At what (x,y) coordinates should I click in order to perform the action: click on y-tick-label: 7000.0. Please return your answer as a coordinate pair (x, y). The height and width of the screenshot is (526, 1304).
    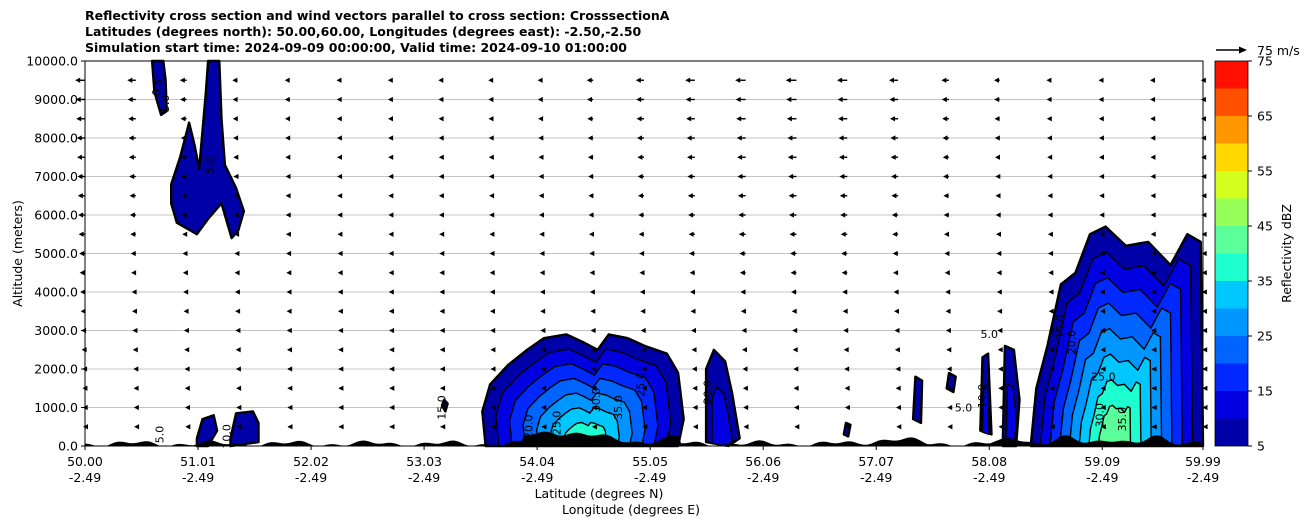
    Looking at the image, I should click on (56, 176).